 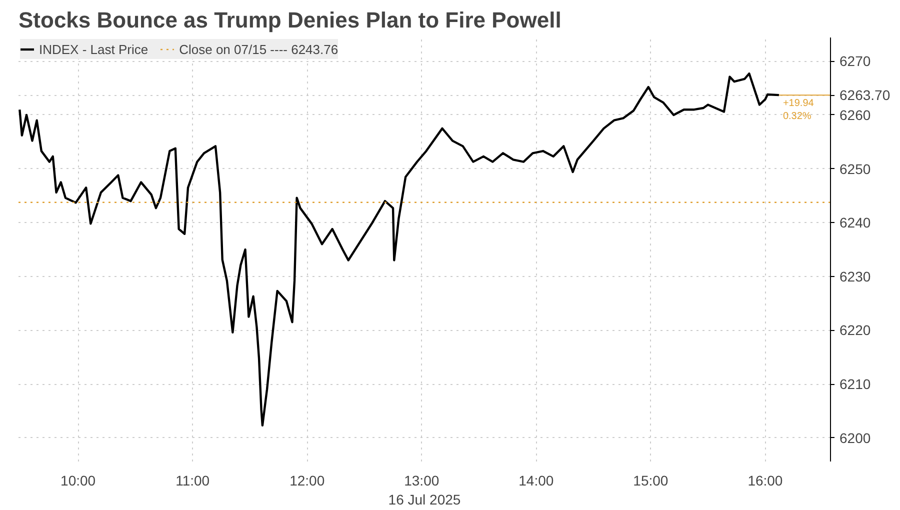 What do you see at coordinates (855, 438) in the screenshot?
I see `y-tick-label: 6200` at bounding box center [855, 438].